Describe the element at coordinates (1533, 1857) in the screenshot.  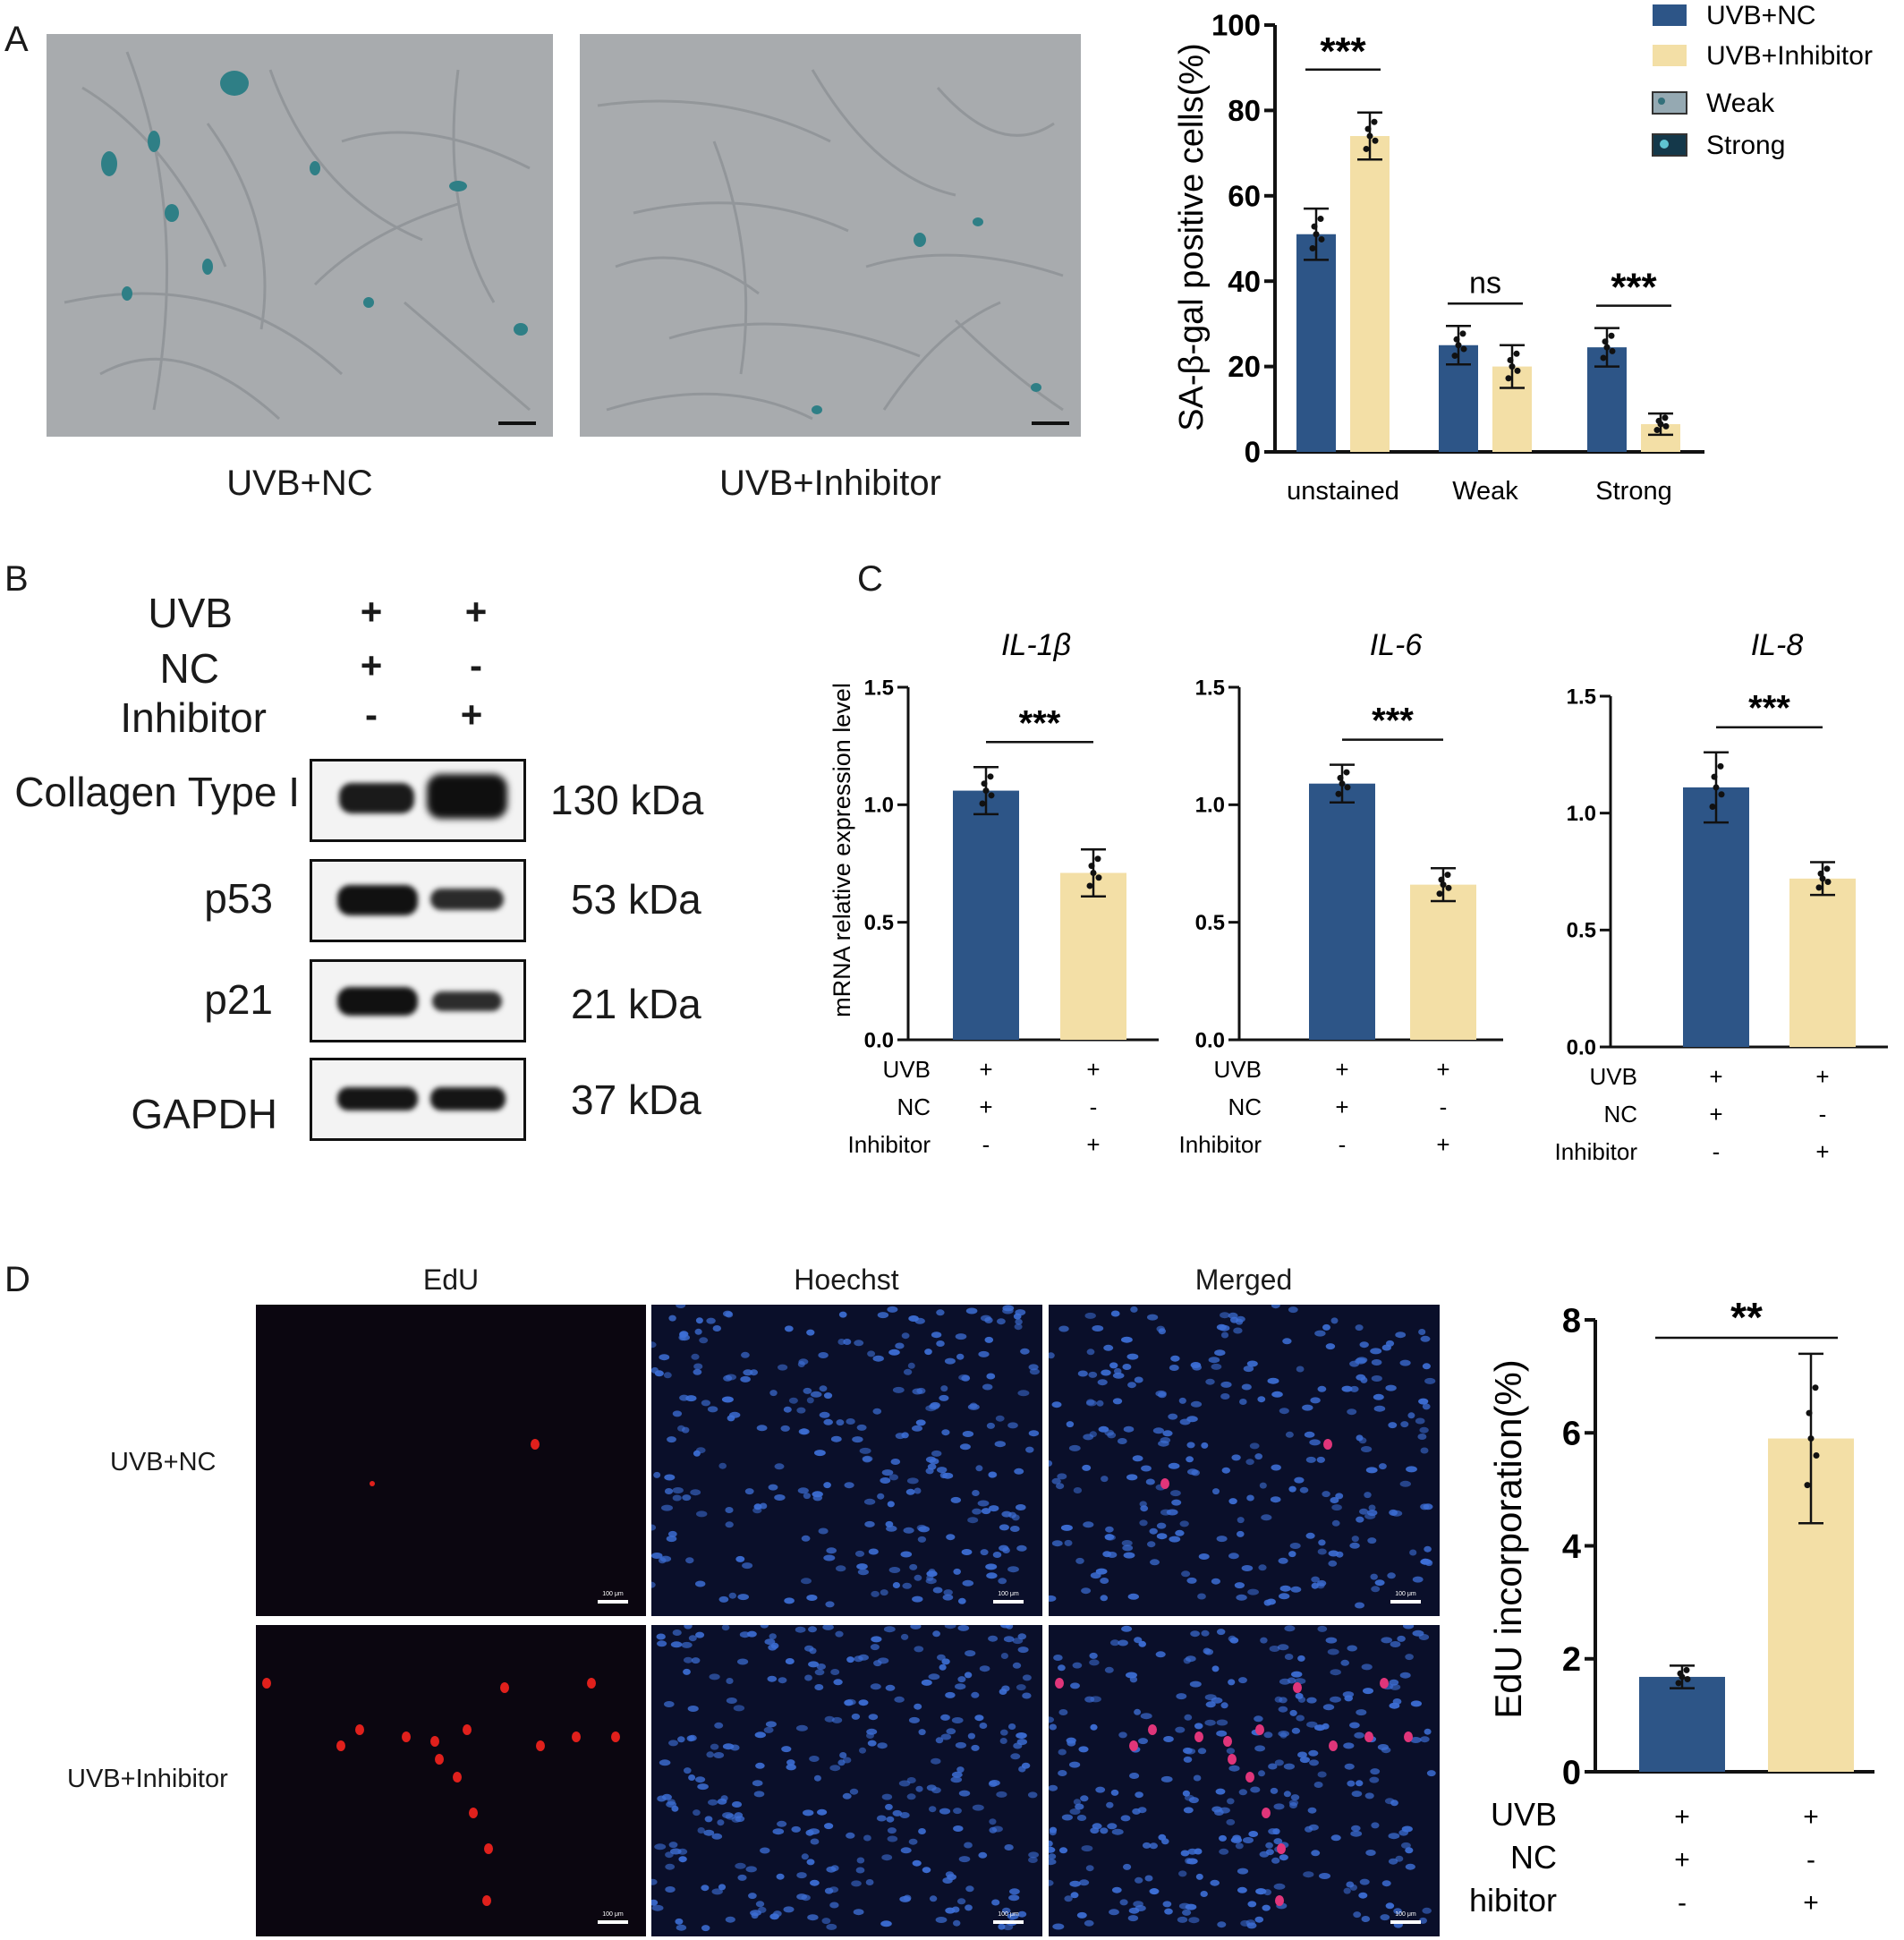
I see `edu-condition-label: NC` at that location.